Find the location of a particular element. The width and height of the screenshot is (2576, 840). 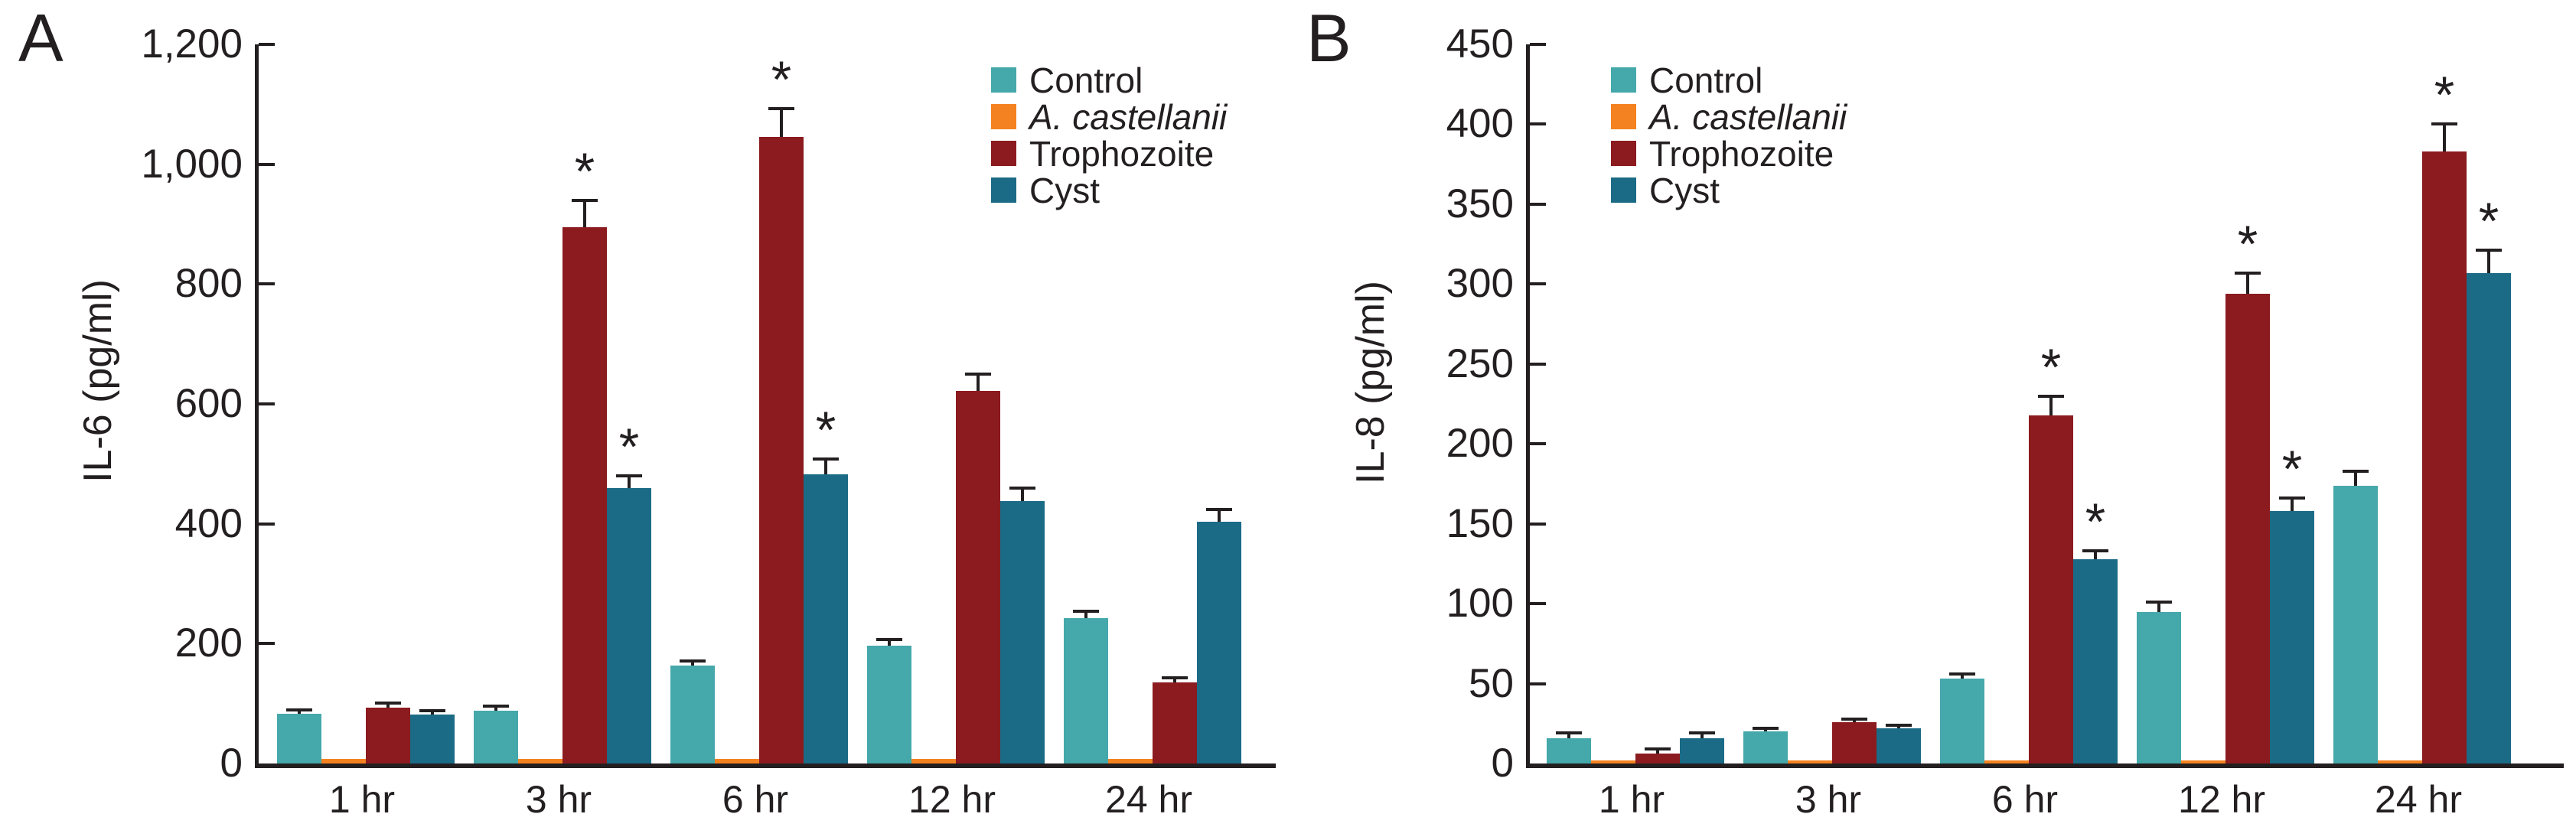

bar-a-castellanii-6hr is located at coordinates (2007, 761).